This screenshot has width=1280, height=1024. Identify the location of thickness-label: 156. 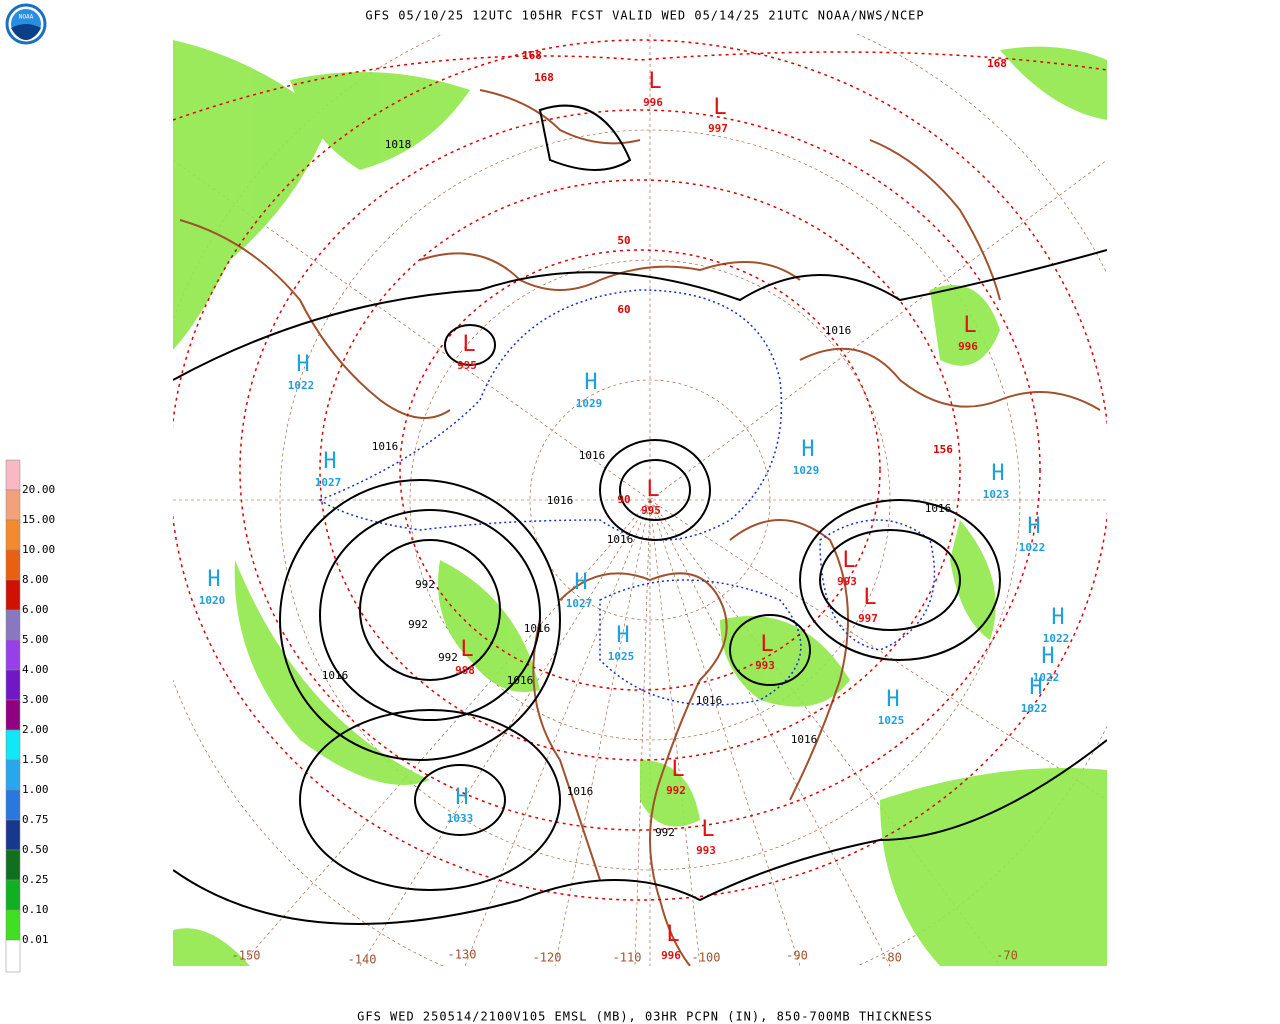
(943, 449).